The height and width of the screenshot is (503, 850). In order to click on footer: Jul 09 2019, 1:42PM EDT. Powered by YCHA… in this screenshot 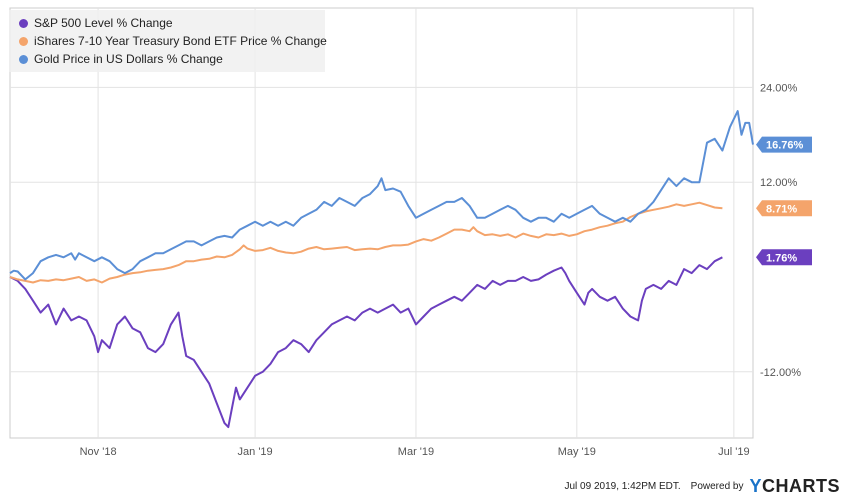, I will do `click(702, 486)`.